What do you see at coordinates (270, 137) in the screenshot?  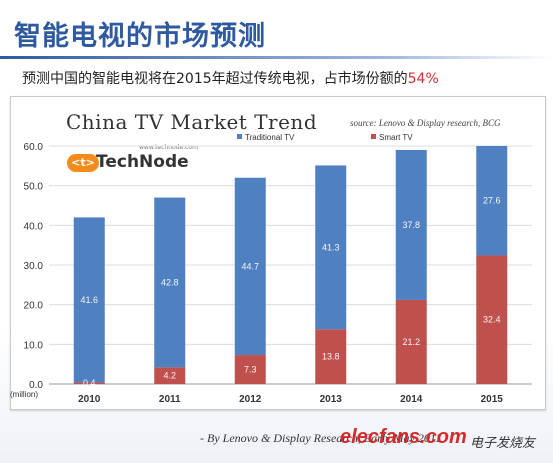 I see `legend-label: Traditional TV` at bounding box center [270, 137].